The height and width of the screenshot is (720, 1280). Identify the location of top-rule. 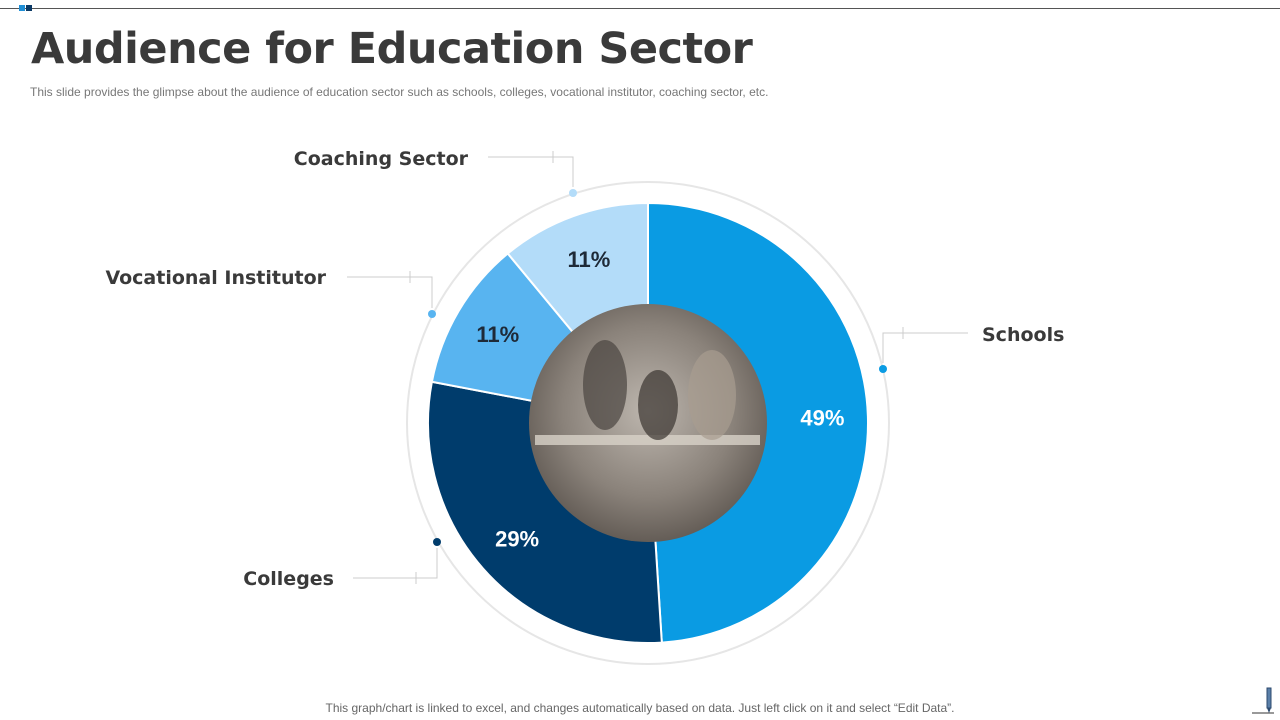
(640, 8).